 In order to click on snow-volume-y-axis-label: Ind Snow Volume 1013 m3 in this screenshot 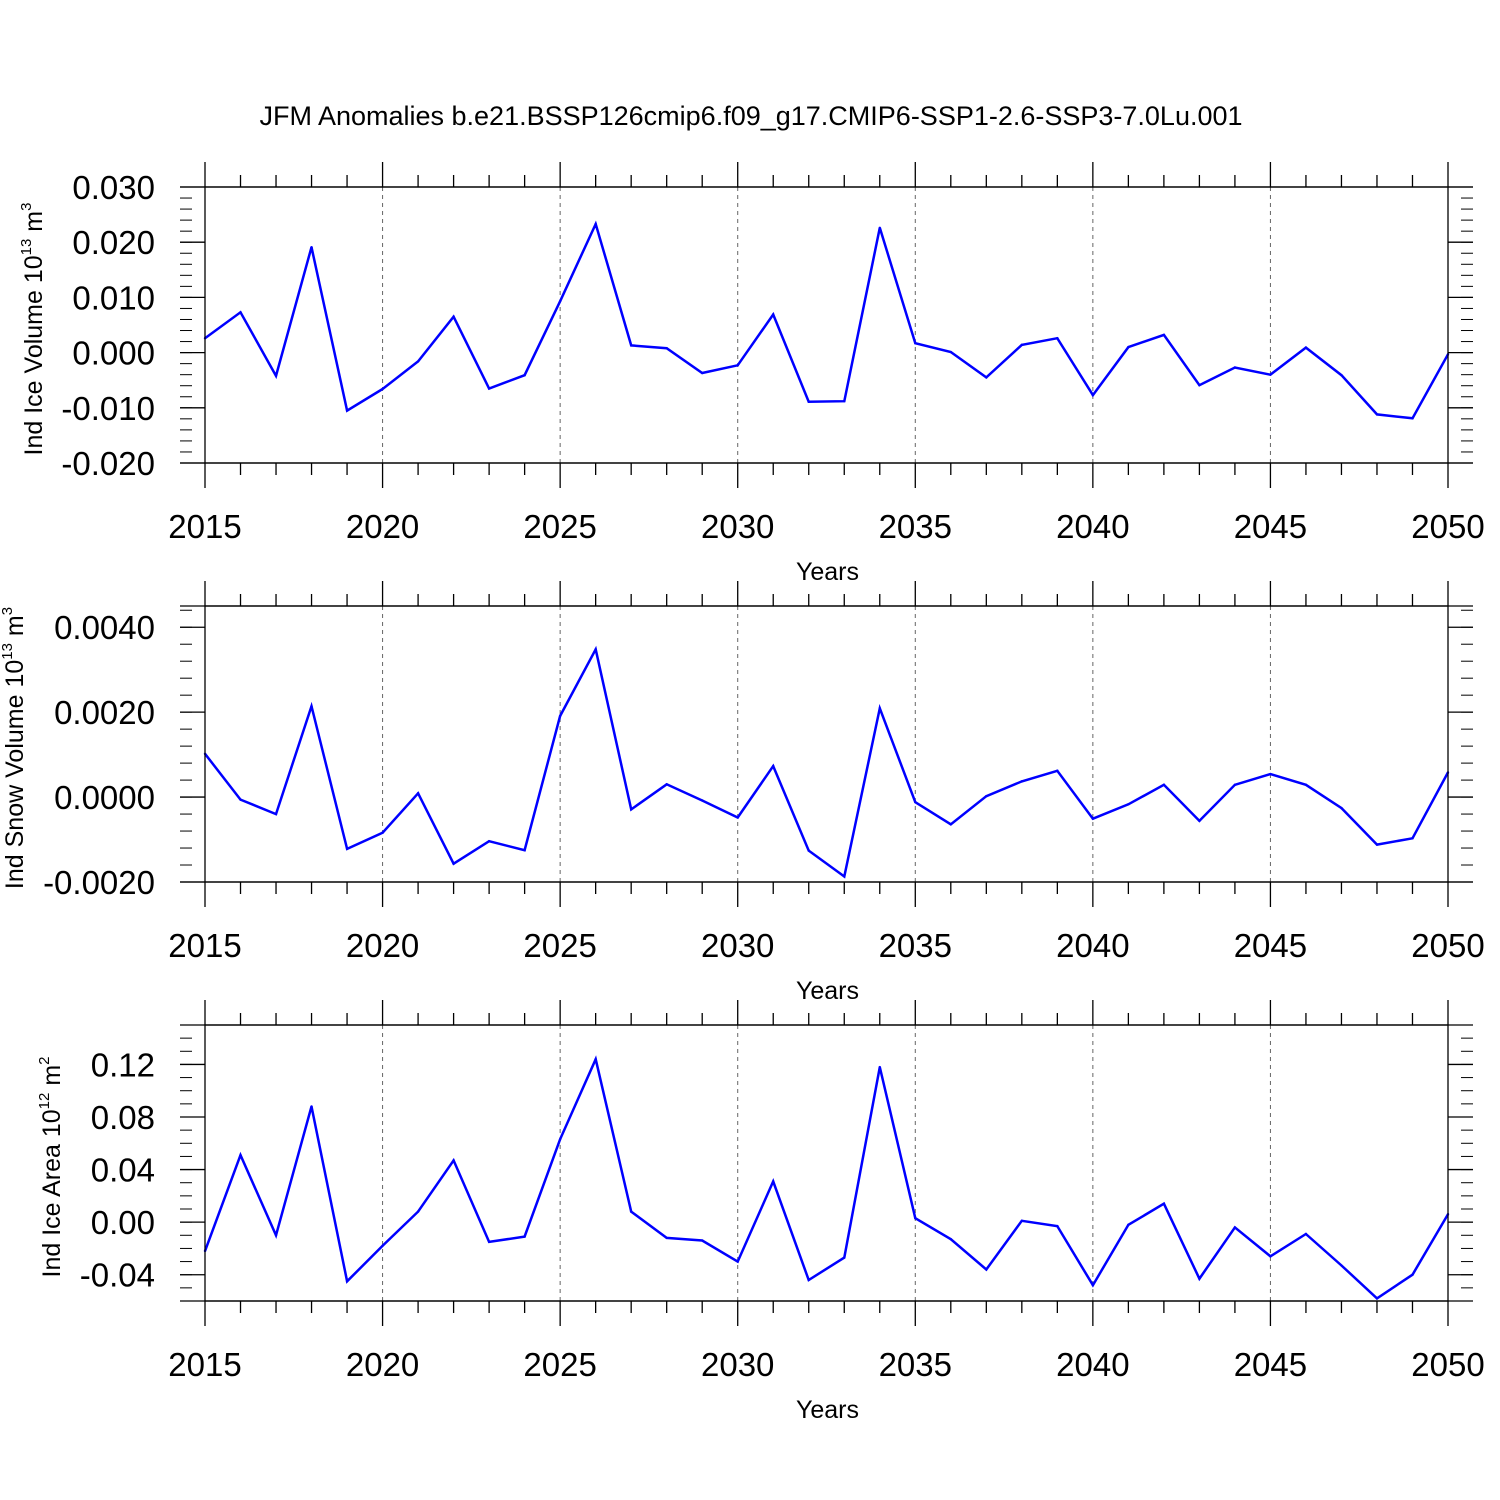, I will do `click(14, 748)`.